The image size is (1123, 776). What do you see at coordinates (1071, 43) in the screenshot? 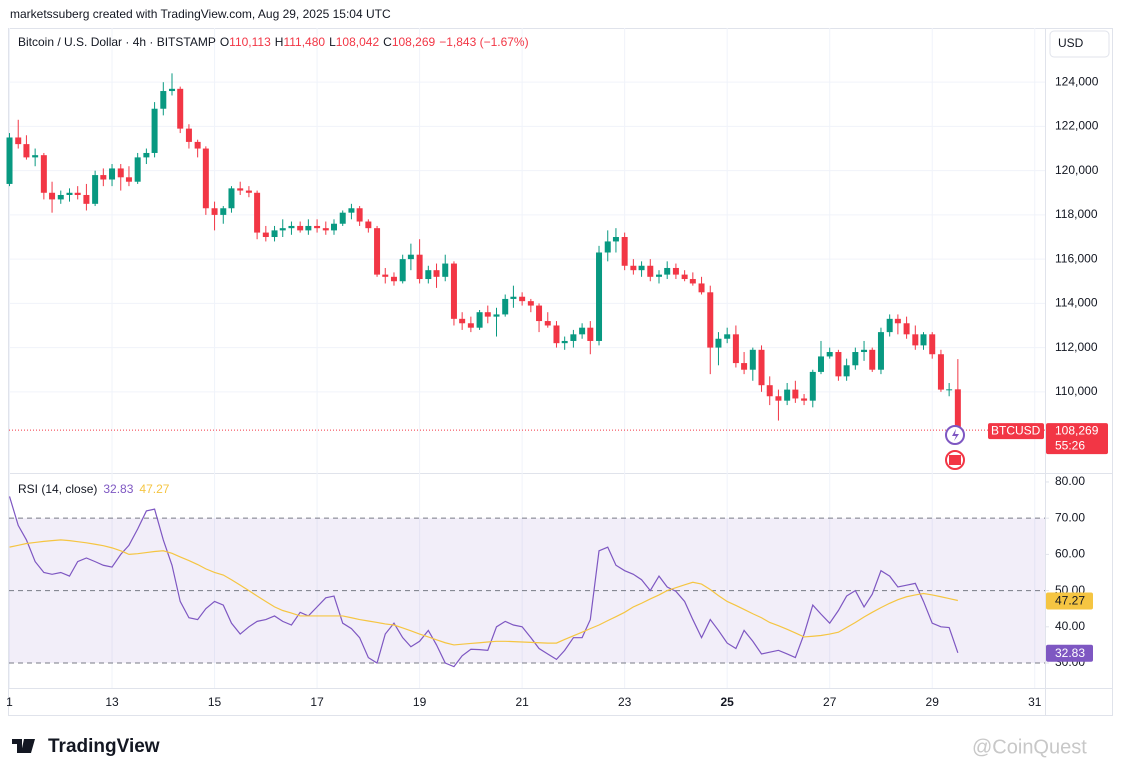
I see `currency: USD` at bounding box center [1071, 43].